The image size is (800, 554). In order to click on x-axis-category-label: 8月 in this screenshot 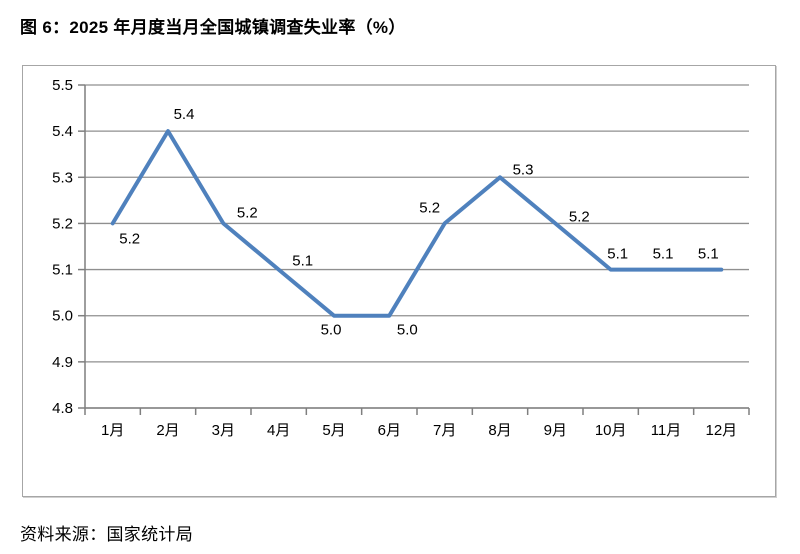, I will do `click(499, 430)`.